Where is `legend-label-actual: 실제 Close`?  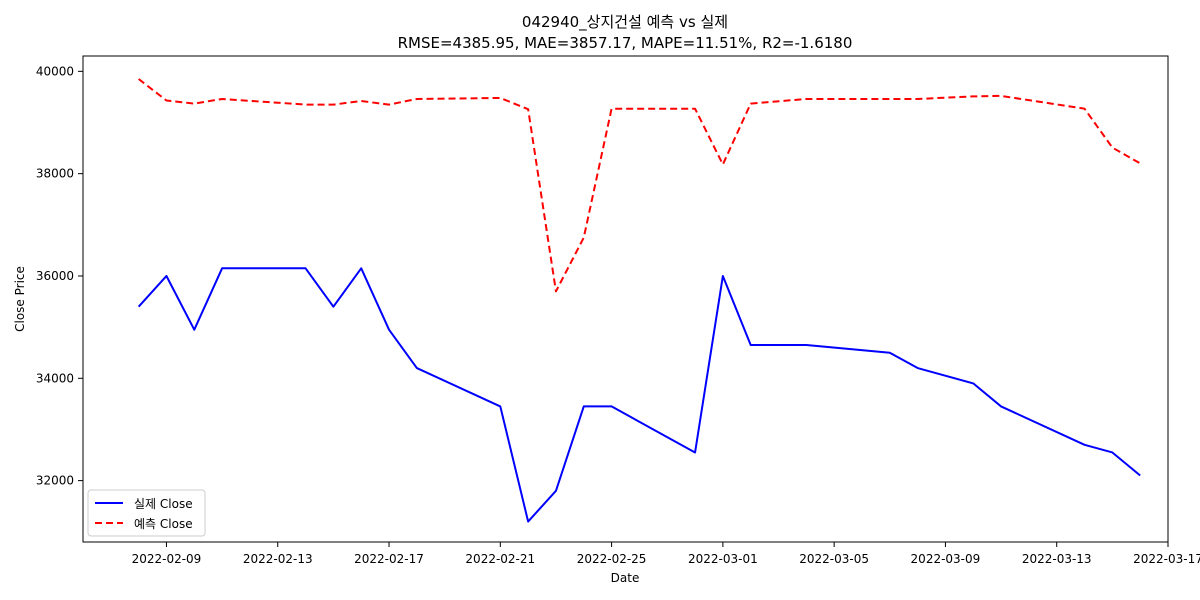
legend-label-actual: 실제 Close is located at coordinates (163, 504).